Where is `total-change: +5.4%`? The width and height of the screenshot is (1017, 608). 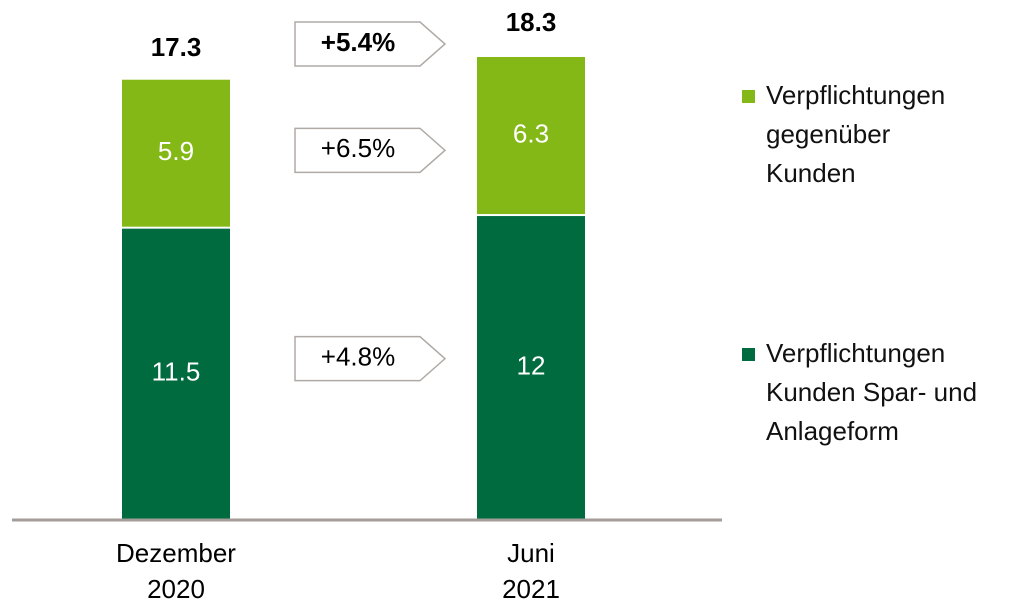
total-change: +5.4% is located at coordinates (358, 42).